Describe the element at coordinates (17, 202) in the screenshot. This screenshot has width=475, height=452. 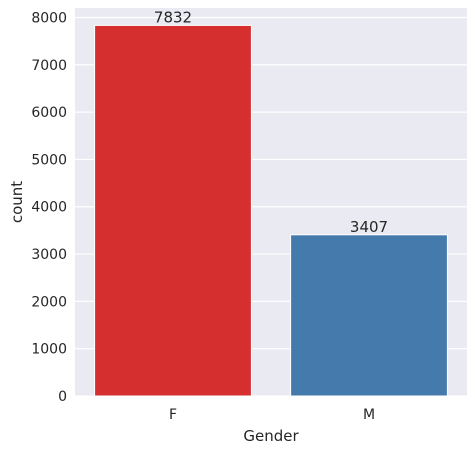
I see `y-axis-title: count` at that location.